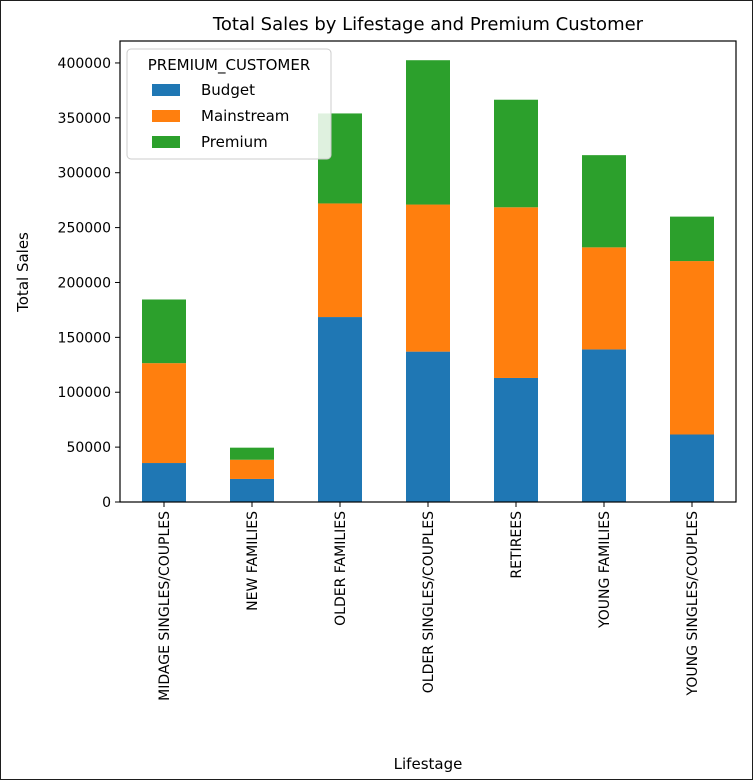 Image resolution: width=753 pixels, height=780 pixels. Describe the element at coordinates (229, 65) in the screenshot. I see `legend-title: PREMIUM_CUSTOMER` at that location.